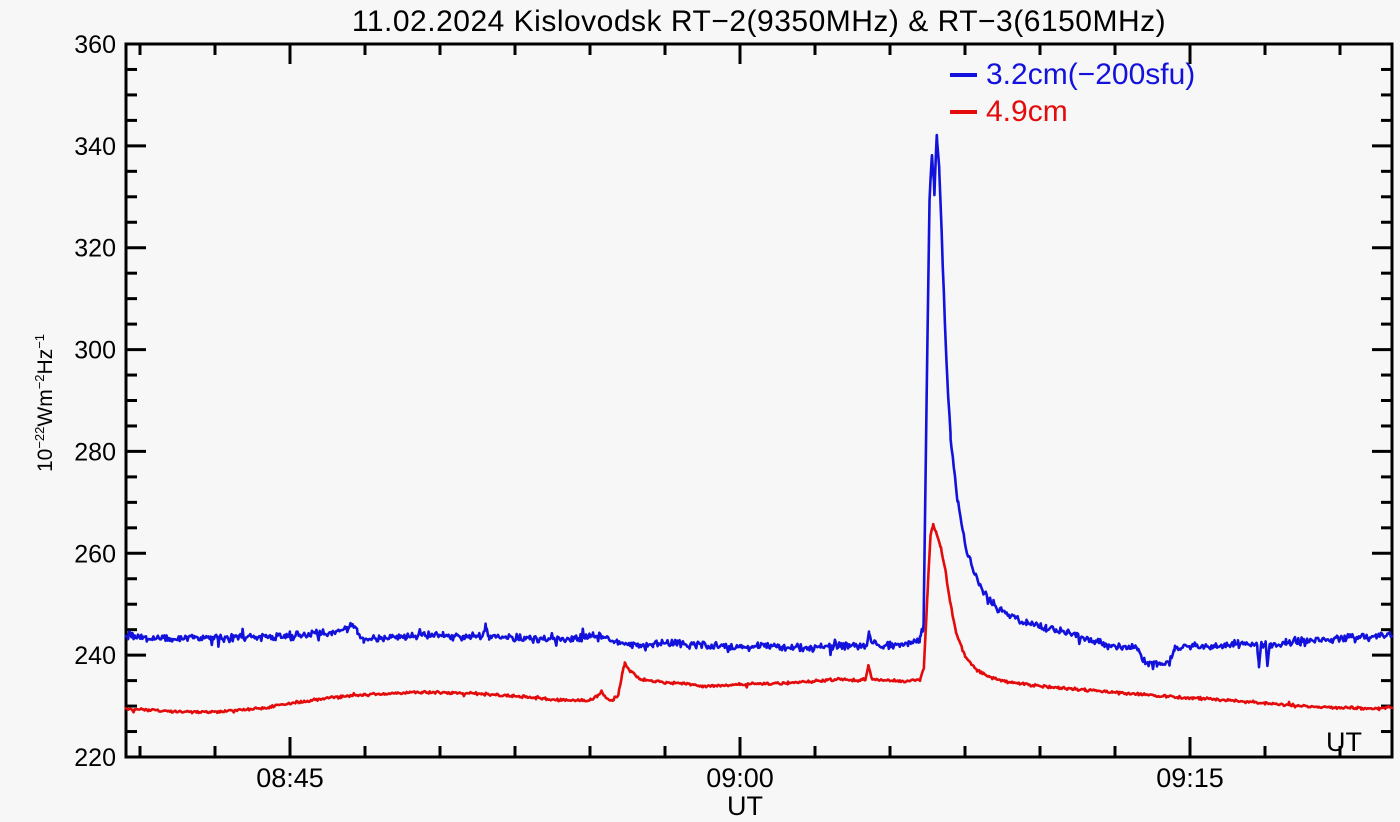 The image size is (1400, 822). What do you see at coordinates (44, 403) in the screenshot?
I see `y-axis-title: 10−22Wm−2Hz−1` at bounding box center [44, 403].